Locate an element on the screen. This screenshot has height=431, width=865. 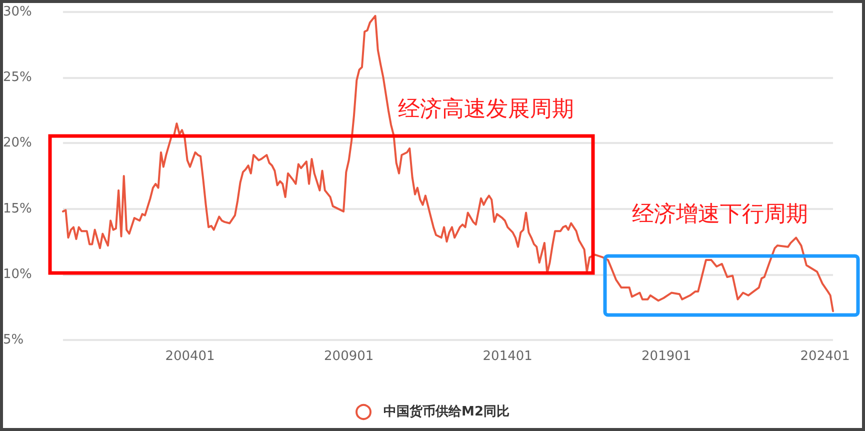
x-tick-label: 201401 is located at coordinates (507, 356).